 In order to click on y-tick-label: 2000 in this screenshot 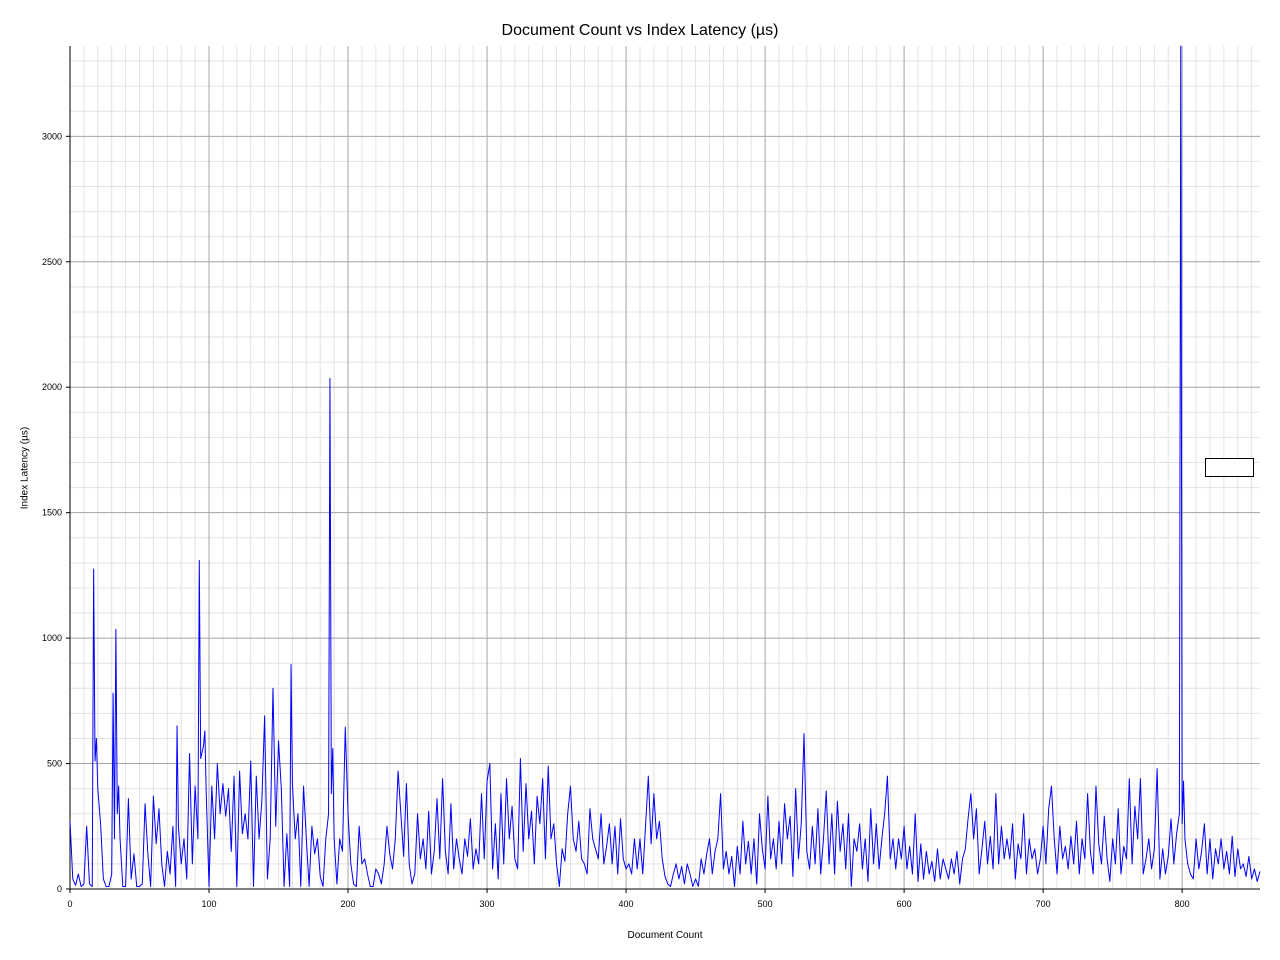, I will do `click(52, 387)`.